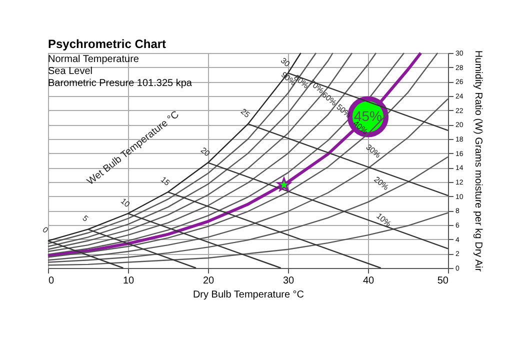 The height and width of the screenshot is (360, 515). What do you see at coordinates (443, 281) in the screenshot?
I see `x-tick-label: 50` at bounding box center [443, 281].